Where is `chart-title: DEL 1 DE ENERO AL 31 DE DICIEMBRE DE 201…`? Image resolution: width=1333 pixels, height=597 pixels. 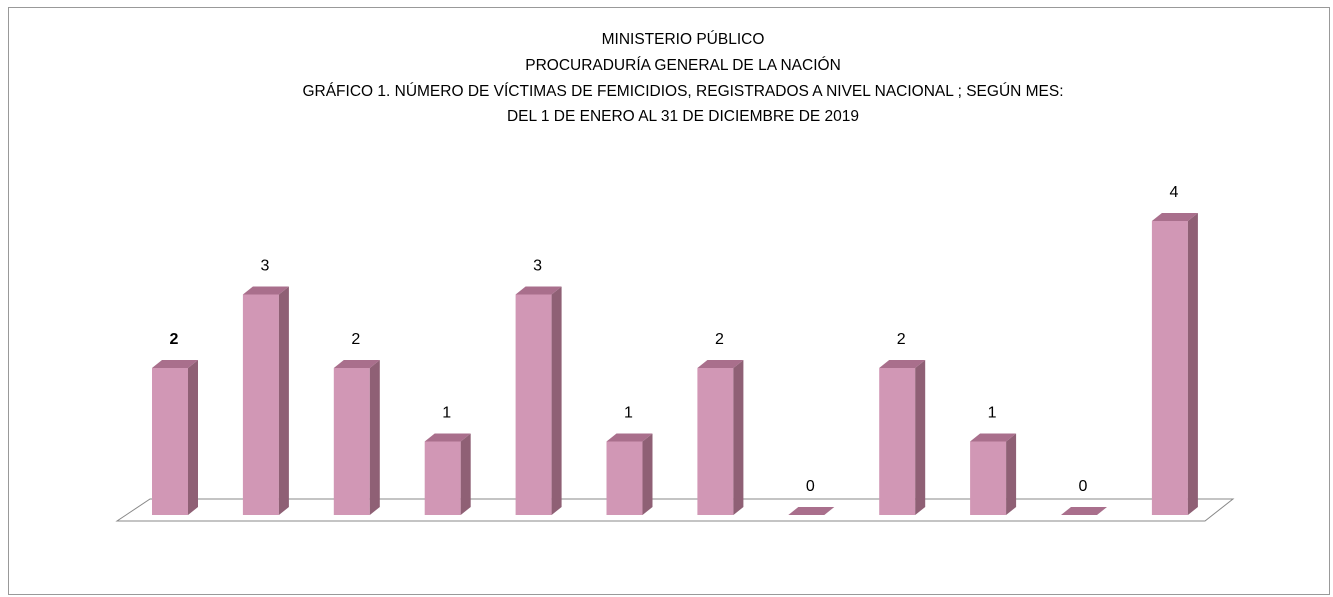 chart-title: DEL 1 DE ENERO AL 31 DE DICIEMBRE DE 201… is located at coordinates (683, 116).